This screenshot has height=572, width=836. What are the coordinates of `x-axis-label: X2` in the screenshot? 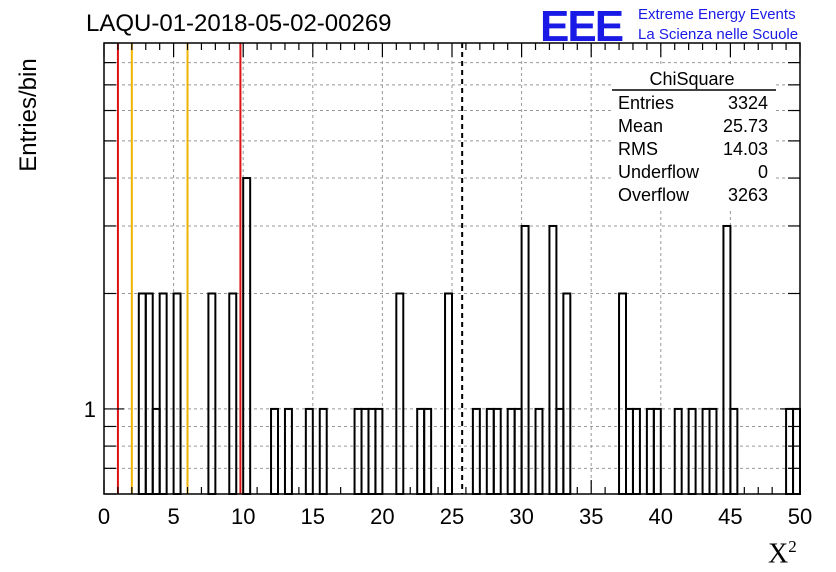 It's located at (782, 553).